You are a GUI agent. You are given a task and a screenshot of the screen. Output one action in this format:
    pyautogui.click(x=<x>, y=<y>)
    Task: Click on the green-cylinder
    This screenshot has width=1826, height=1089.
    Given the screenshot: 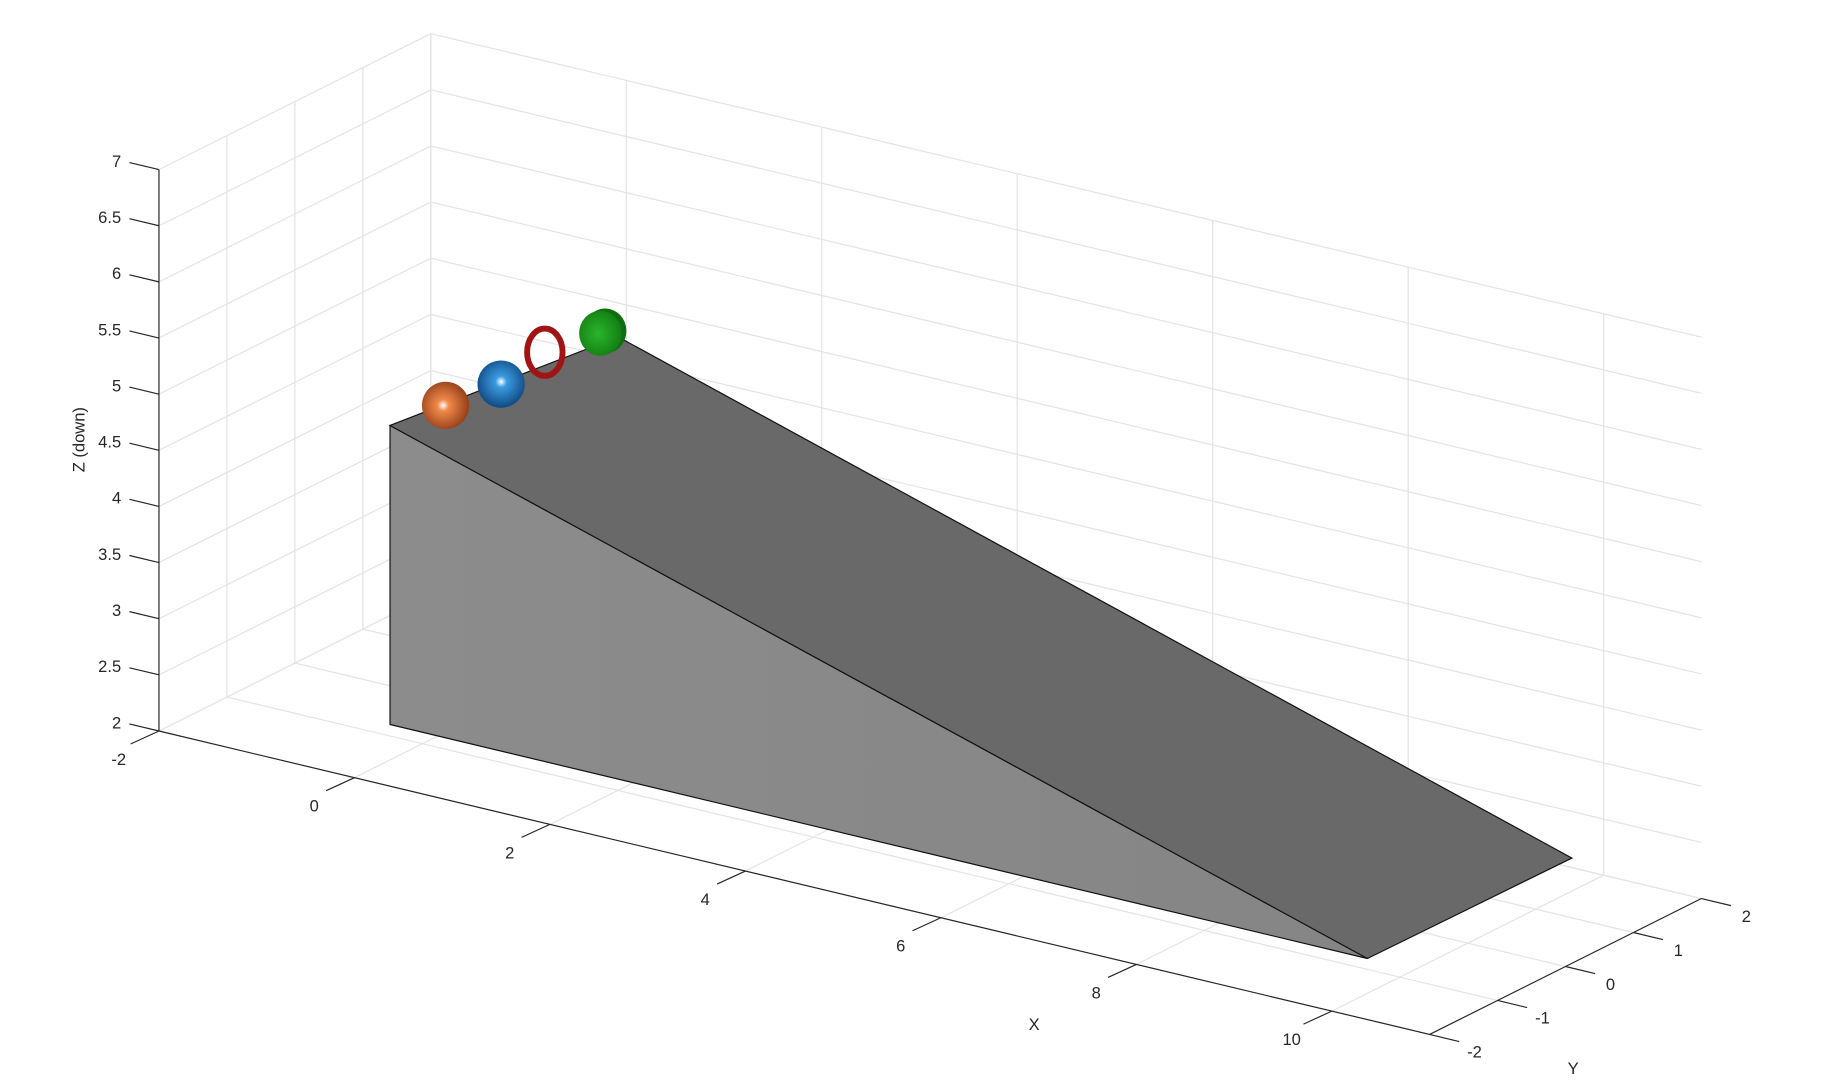 What is the action you would take?
    pyautogui.click(x=600, y=333)
    